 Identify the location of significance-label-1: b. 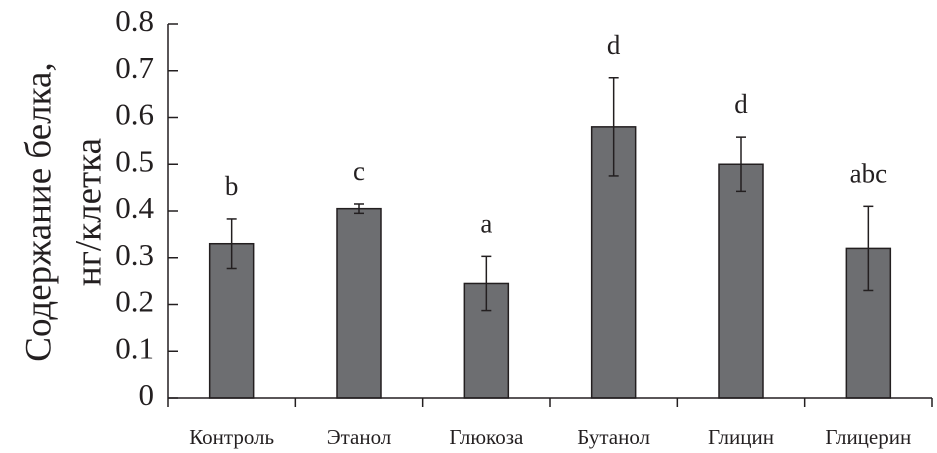
(232, 186).